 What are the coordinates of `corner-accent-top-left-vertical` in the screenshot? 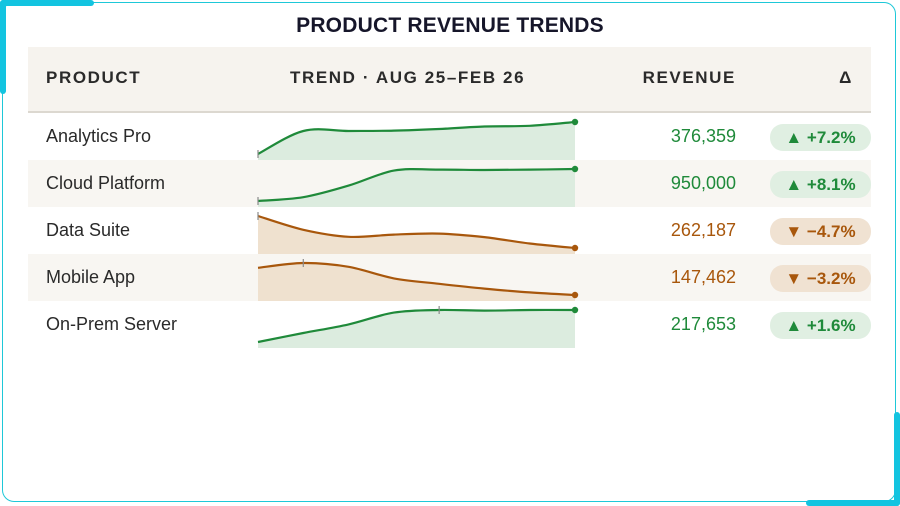 It's located at (3, 47).